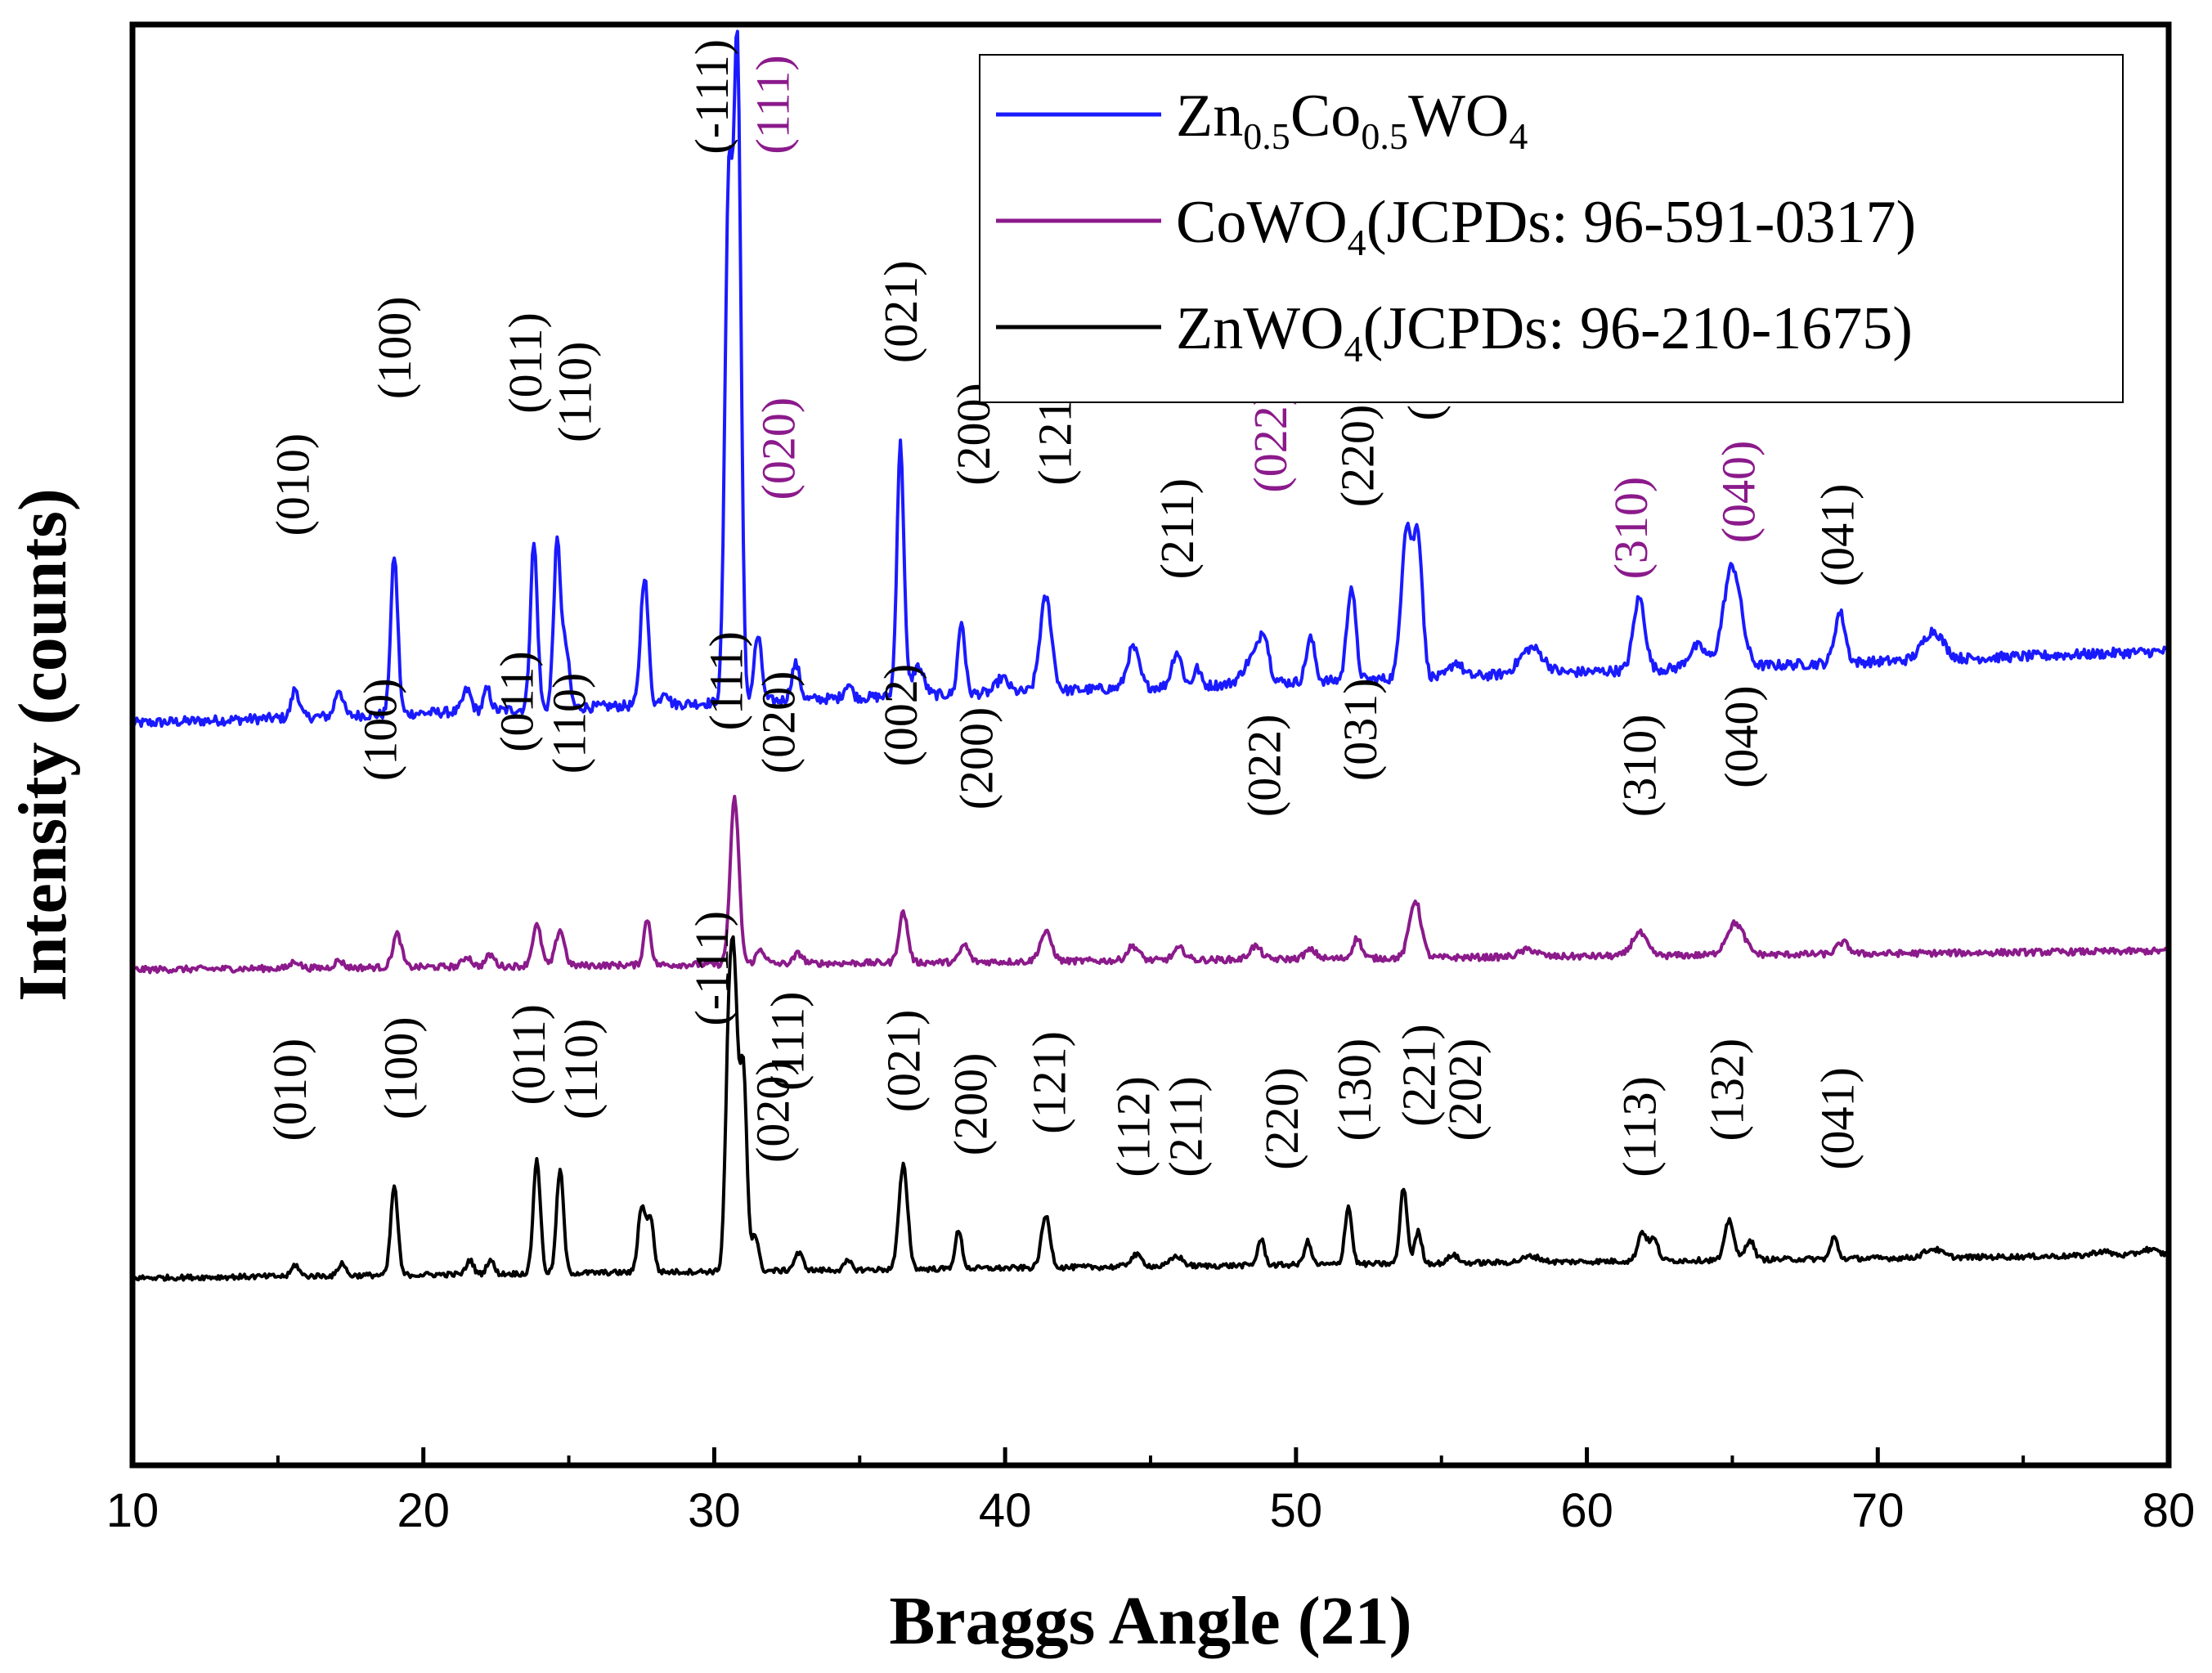 The image size is (2212, 1673). What do you see at coordinates (1296, 1511) in the screenshot?
I see `x-tick-label: 50` at bounding box center [1296, 1511].